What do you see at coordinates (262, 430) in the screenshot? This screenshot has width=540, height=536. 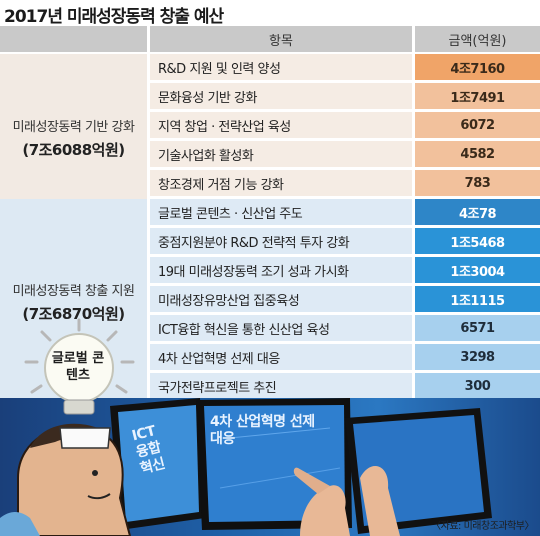 I see `tablet-center-label: 4차 산업혁명 선제 대응` at bounding box center [262, 430].